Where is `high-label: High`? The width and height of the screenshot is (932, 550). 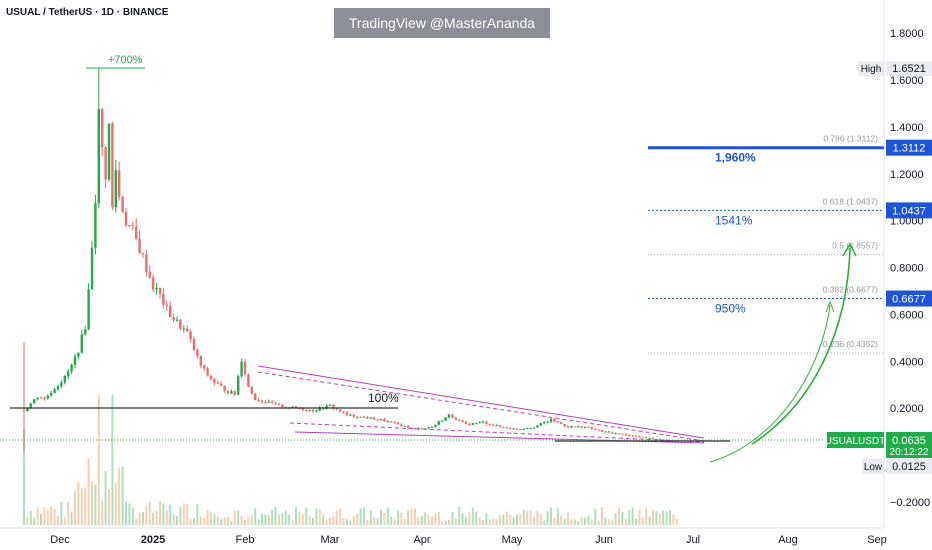 high-label: High is located at coordinates (871, 69).